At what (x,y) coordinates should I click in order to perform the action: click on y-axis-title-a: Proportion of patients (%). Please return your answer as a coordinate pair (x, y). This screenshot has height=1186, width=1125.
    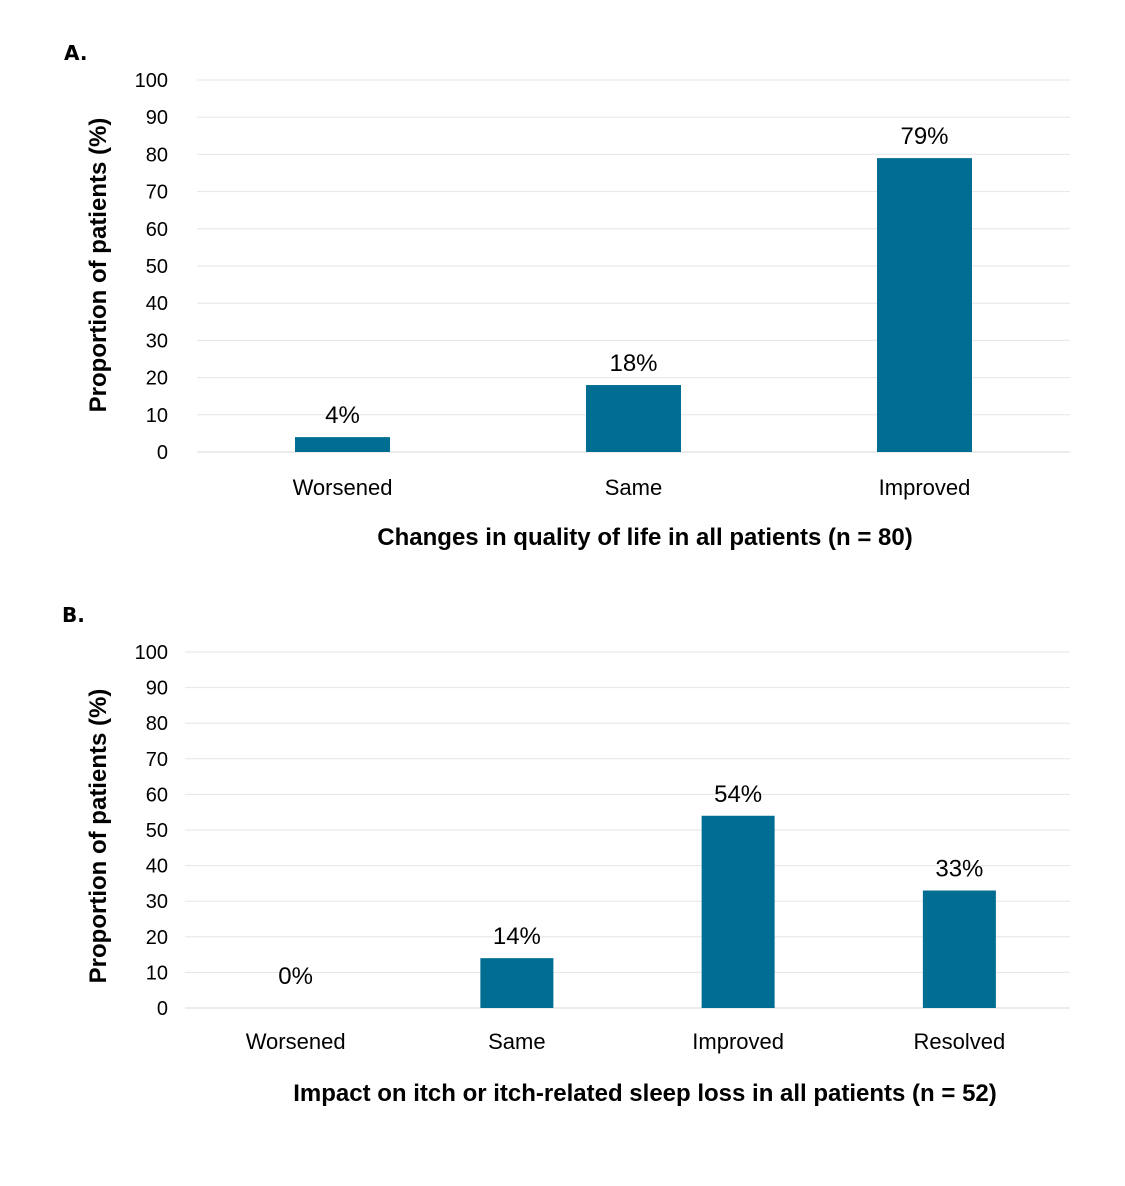
    Looking at the image, I should click on (98, 265).